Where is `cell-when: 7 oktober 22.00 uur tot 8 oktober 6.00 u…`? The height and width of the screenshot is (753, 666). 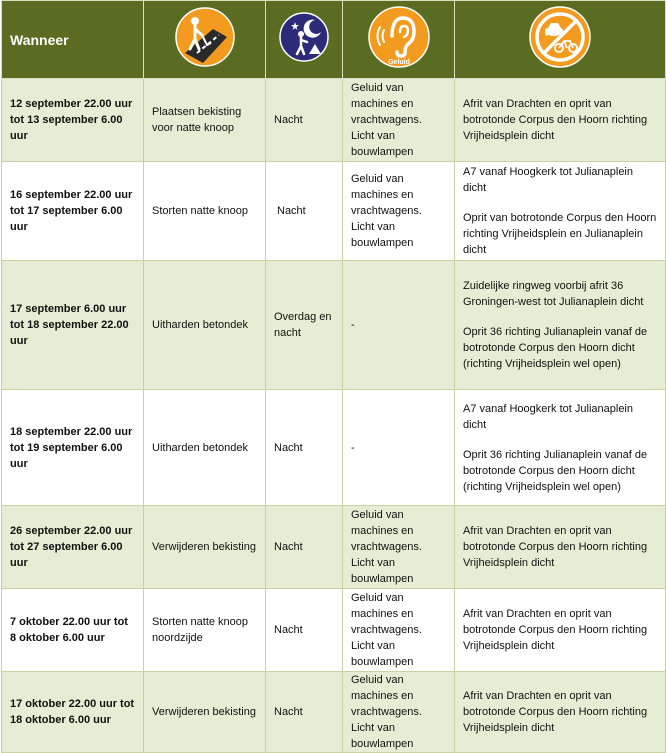
cell-when: 7 oktober 22.00 uur tot 8 oktober 6.00 u… is located at coordinates (72, 630).